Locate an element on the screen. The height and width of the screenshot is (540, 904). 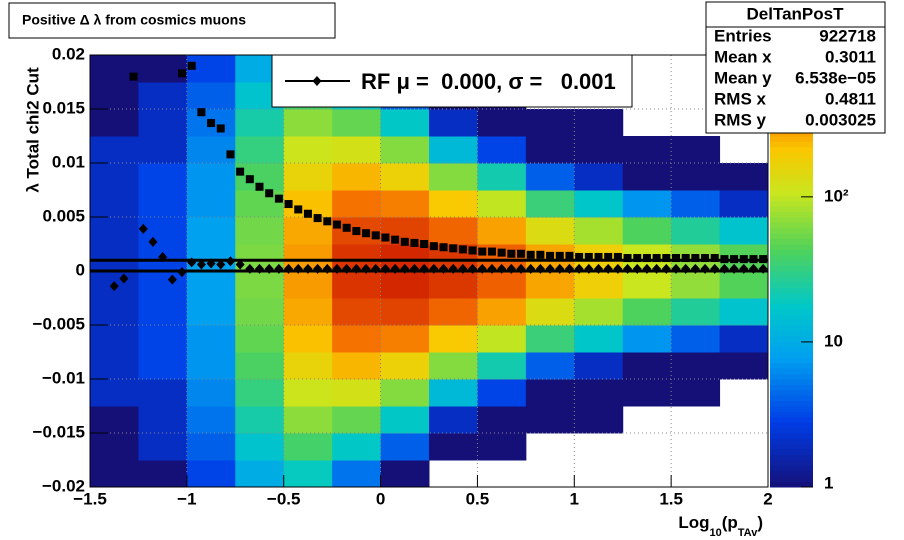
x-tick-label: 0 is located at coordinates (380, 498).